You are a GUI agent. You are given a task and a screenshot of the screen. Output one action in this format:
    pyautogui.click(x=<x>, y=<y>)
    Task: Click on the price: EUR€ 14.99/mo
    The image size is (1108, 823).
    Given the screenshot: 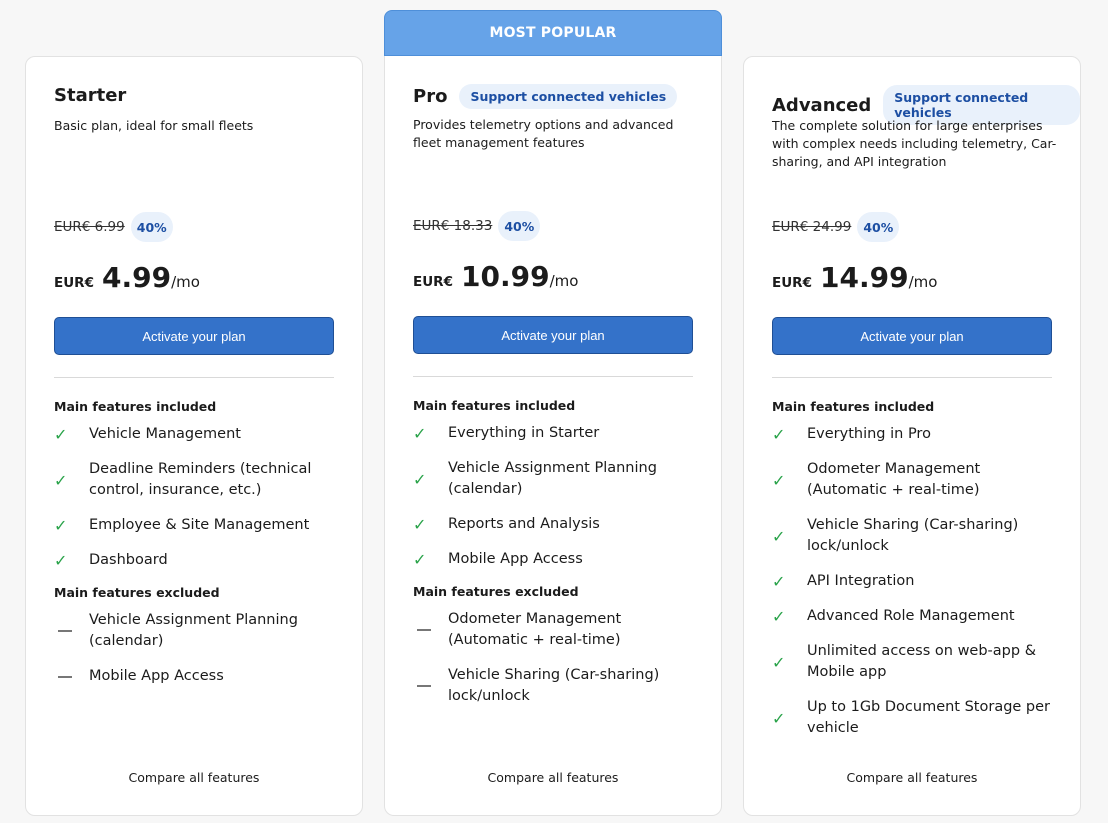 What is the action you would take?
    pyautogui.click(x=854, y=277)
    